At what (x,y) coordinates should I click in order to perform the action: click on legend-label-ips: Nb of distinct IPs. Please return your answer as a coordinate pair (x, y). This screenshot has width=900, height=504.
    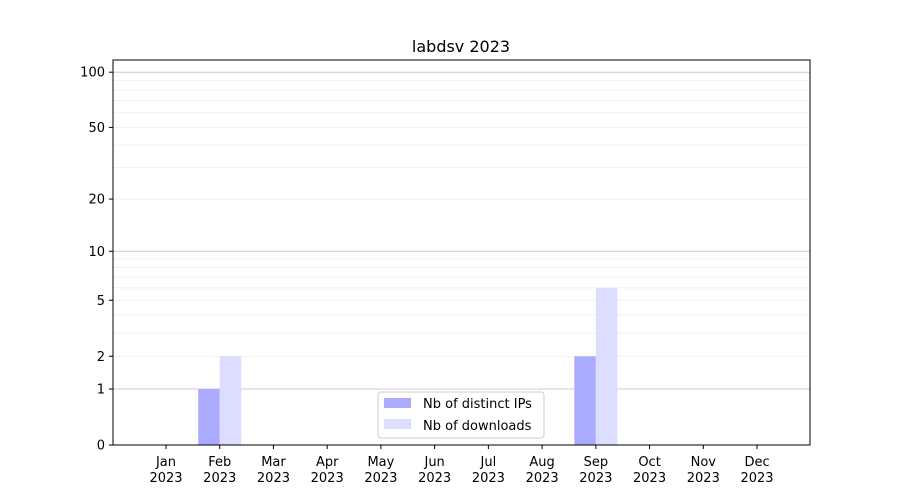
    Looking at the image, I should click on (477, 404).